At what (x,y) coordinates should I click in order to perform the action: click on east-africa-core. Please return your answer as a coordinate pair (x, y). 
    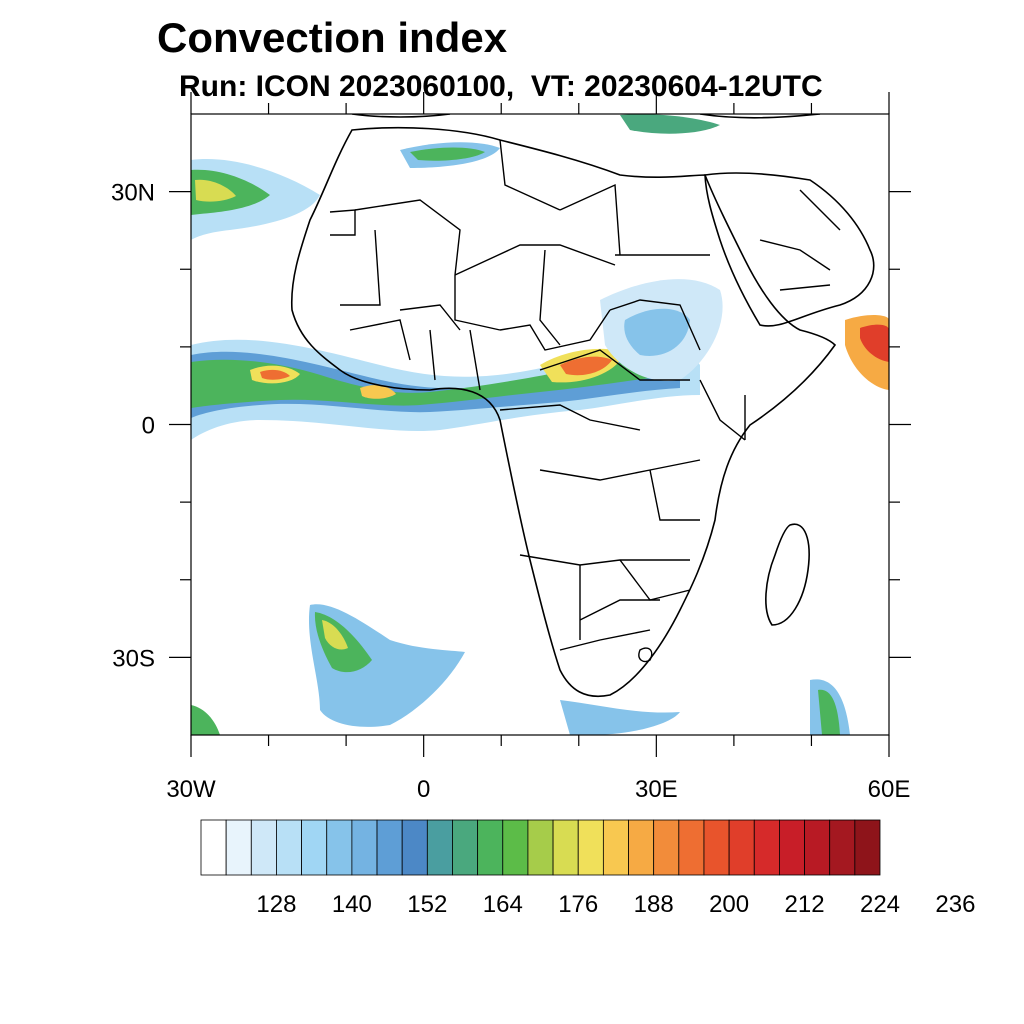
    Looking at the image, I should click on (657, 332).